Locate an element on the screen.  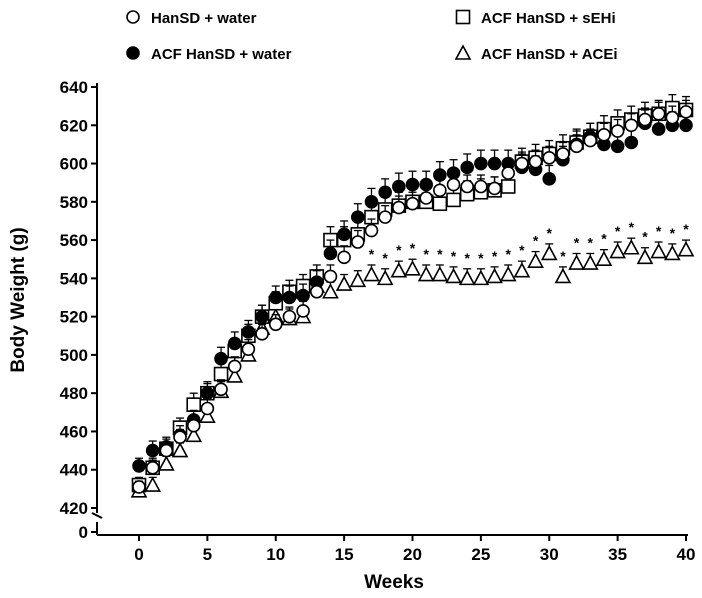
x-tick-label: 10 is located at coordinates (275, 554).